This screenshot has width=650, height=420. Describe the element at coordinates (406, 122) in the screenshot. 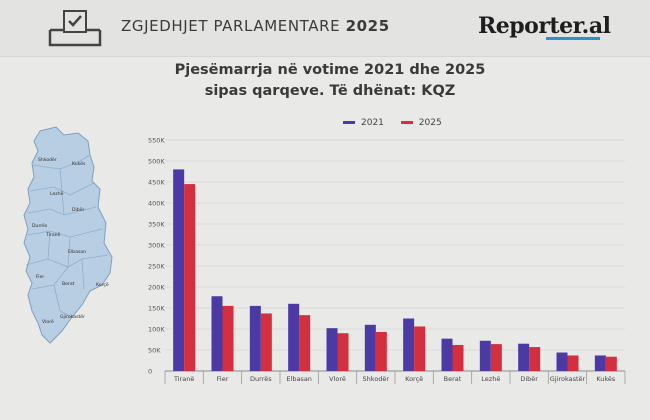

I see `legend-swatch-2025` at that location.